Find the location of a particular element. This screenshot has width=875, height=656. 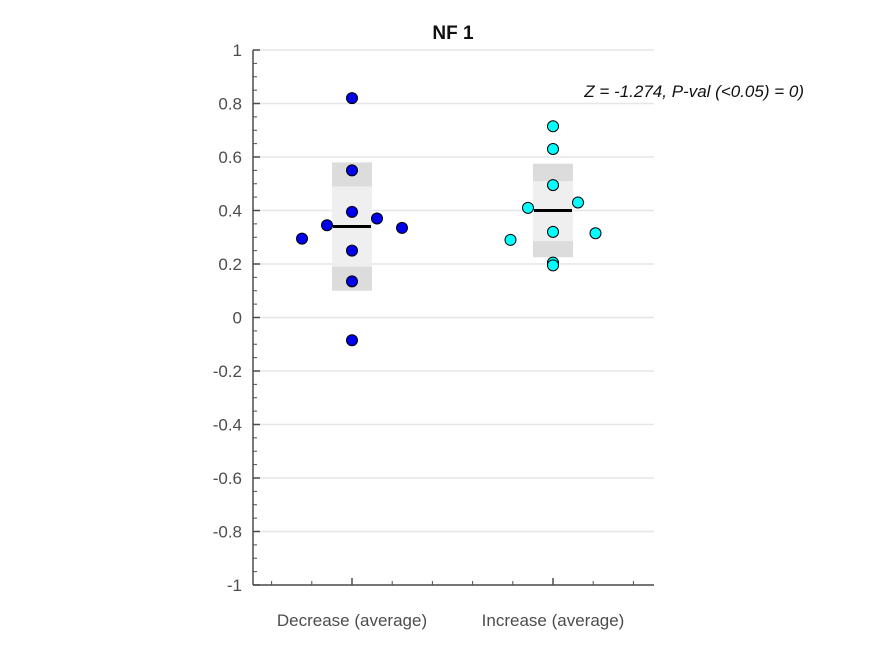

y-tick-label: 0.8 is located at coordinates (230, 104).